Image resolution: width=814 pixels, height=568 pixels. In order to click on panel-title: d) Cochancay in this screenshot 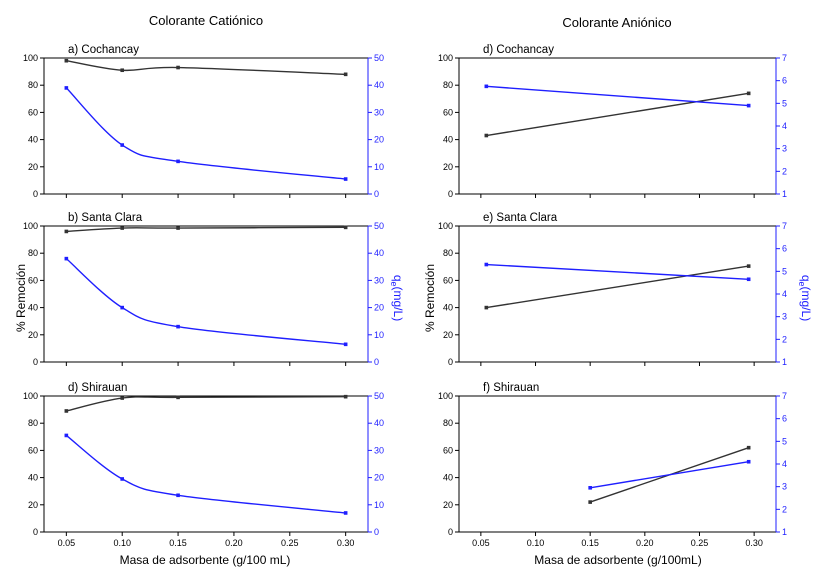, I will do `click(518, 50)`.